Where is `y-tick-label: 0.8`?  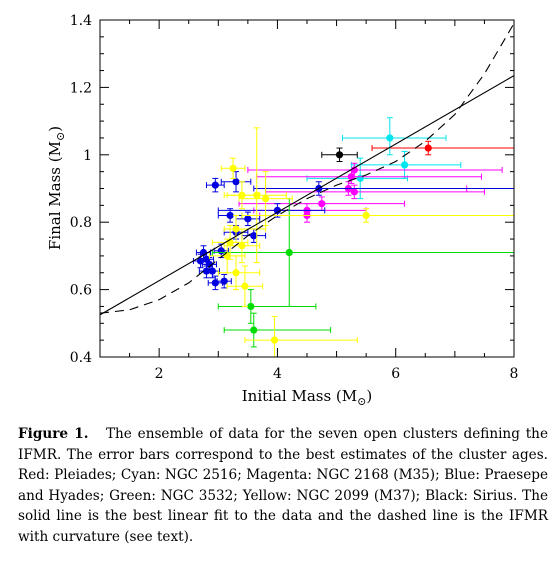 y-tick-label: 0.8 is located at coordinates (81, 223).